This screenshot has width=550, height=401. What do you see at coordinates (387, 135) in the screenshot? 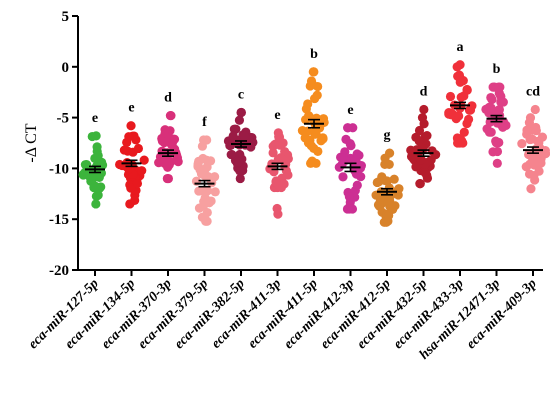
I see `significance-letter: g` at bounding box center [387, 135].